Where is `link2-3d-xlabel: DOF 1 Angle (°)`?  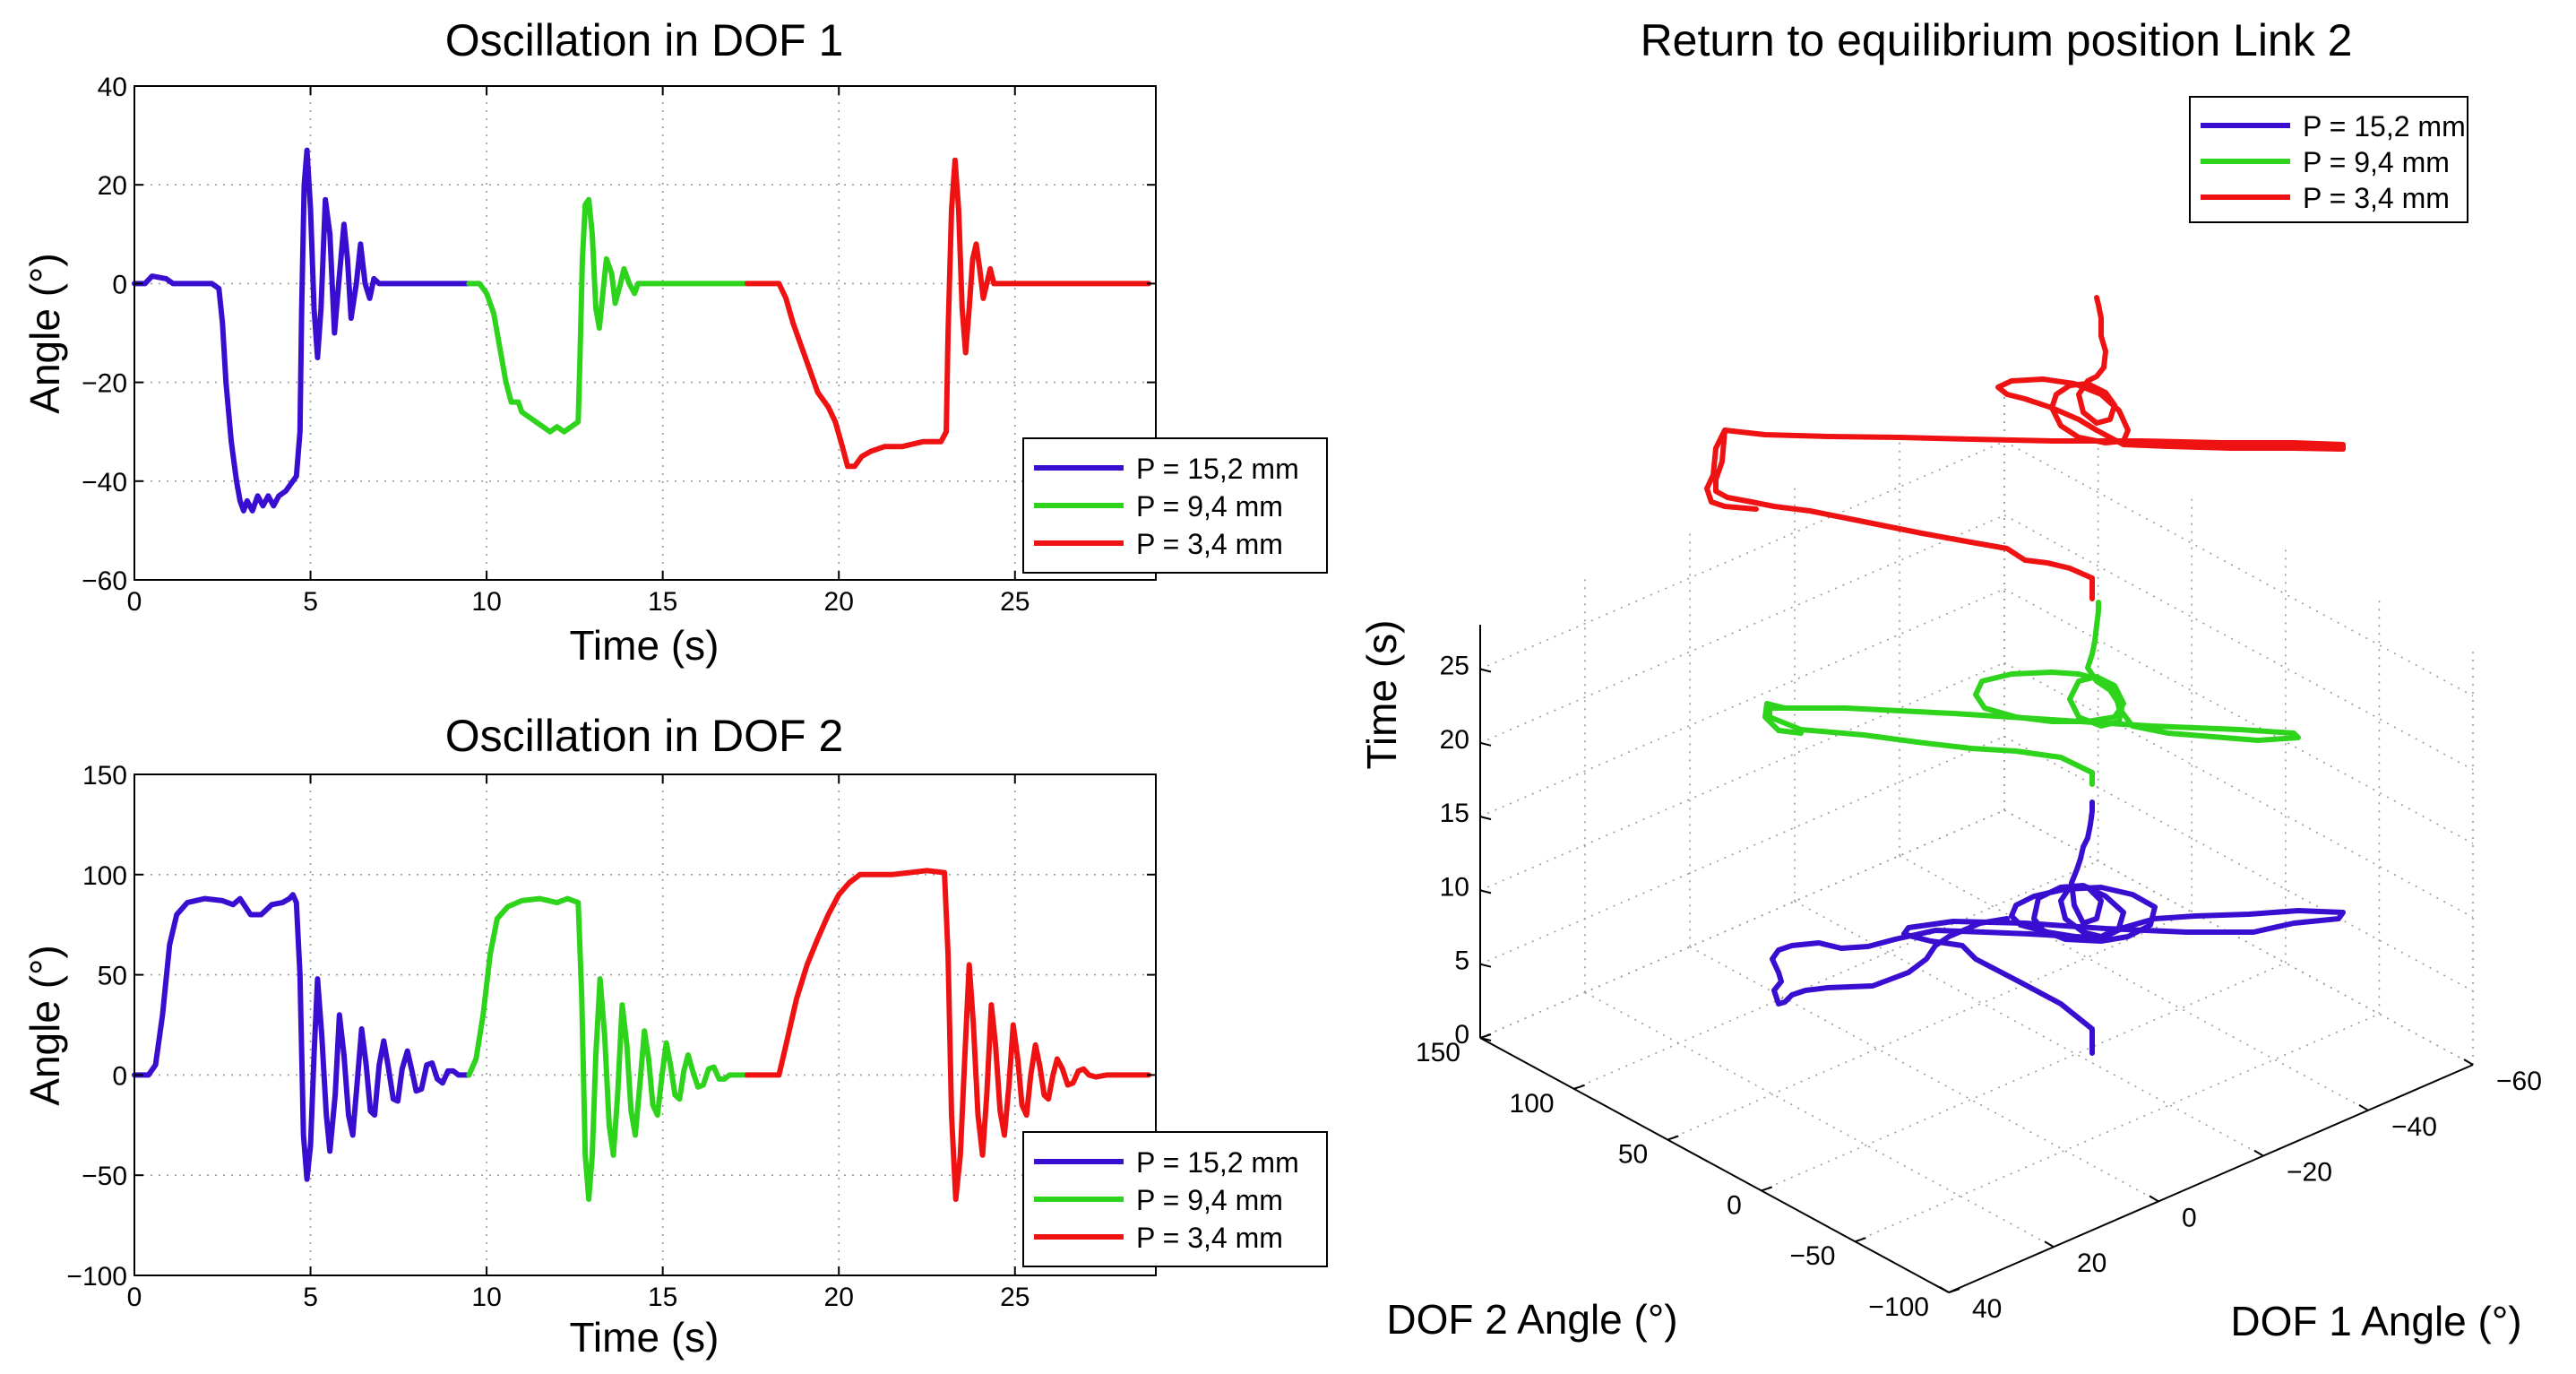
link2-3d-xlabel: DOF 1 Angle (°) is located at coordinates (2375, 1321).